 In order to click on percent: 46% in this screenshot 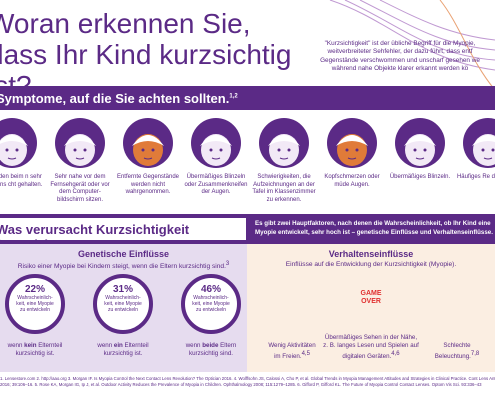, I will do `click(210, 289)`.